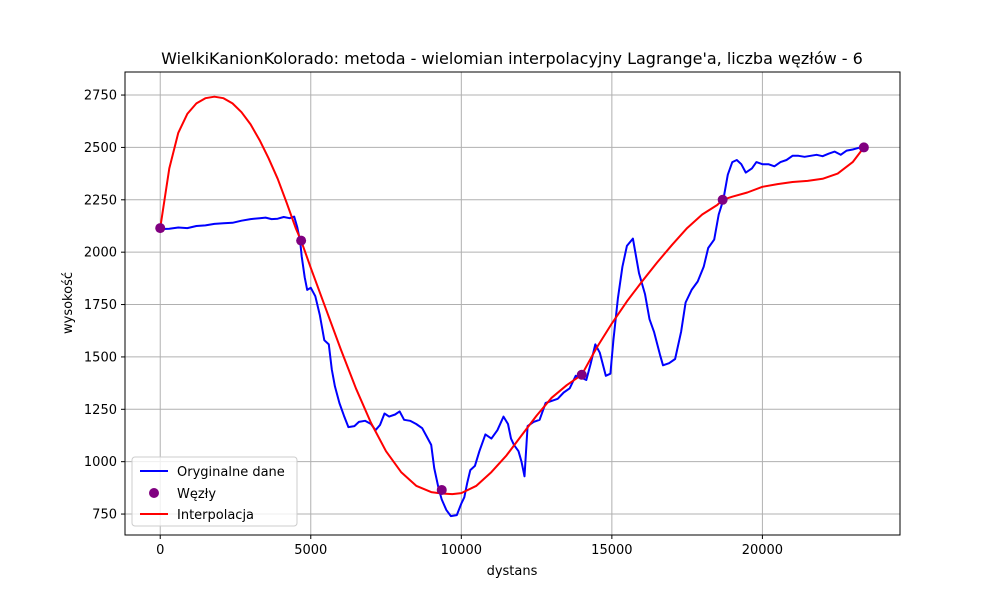 The width and height of the screenshot is (1000, 600). I want to click on legend: Oryginalne dane Węzły Interpolacja, so click(214, 491).